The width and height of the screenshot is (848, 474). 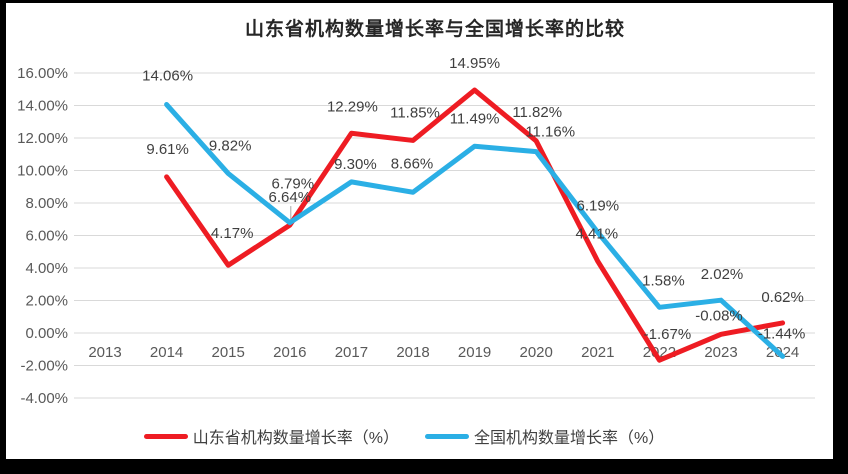 I want to click on legend-line-swatch-national, so click(x=447, y=436).